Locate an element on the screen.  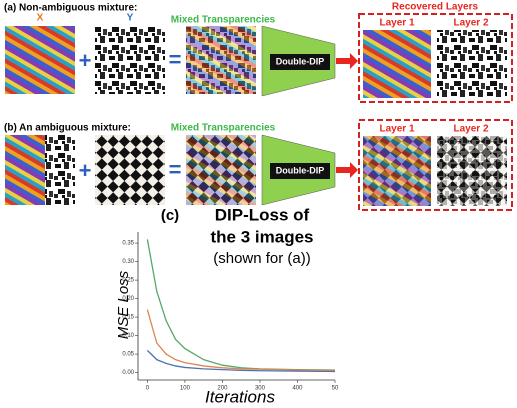
y-tick-label: 0.10 is located at coordinates (128, 336).